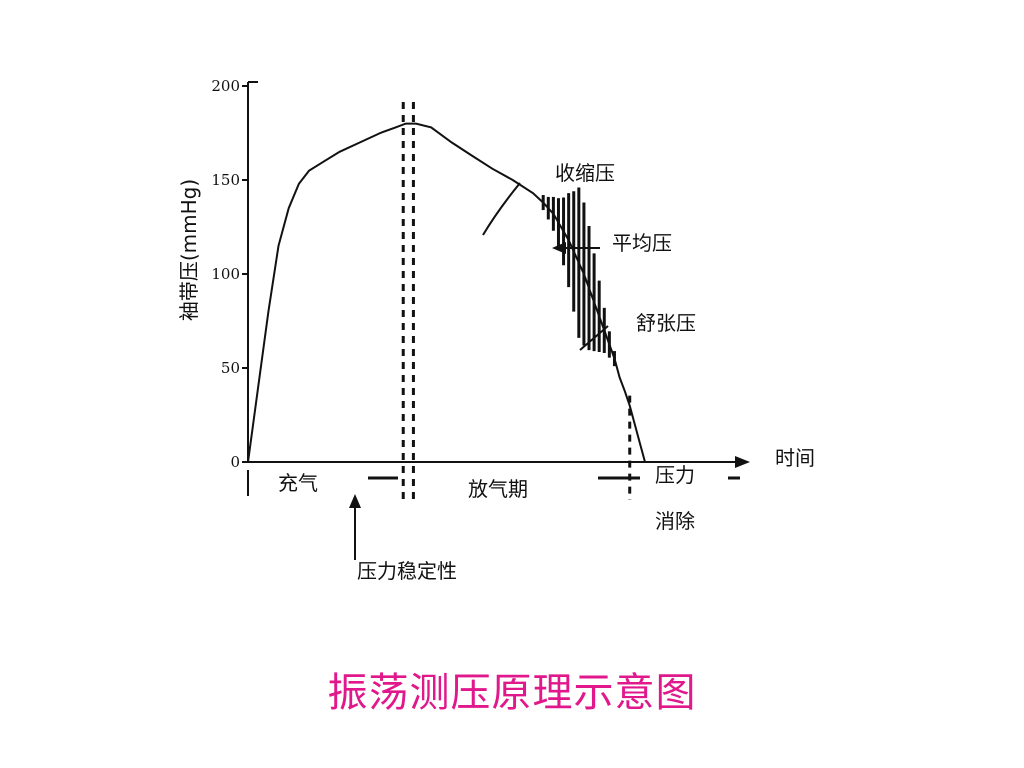 The height and width of the screenshot is (768, 1024). Describe the element at coordinates (516, 301) in the screenshot. I see `phase-markers` at that location.